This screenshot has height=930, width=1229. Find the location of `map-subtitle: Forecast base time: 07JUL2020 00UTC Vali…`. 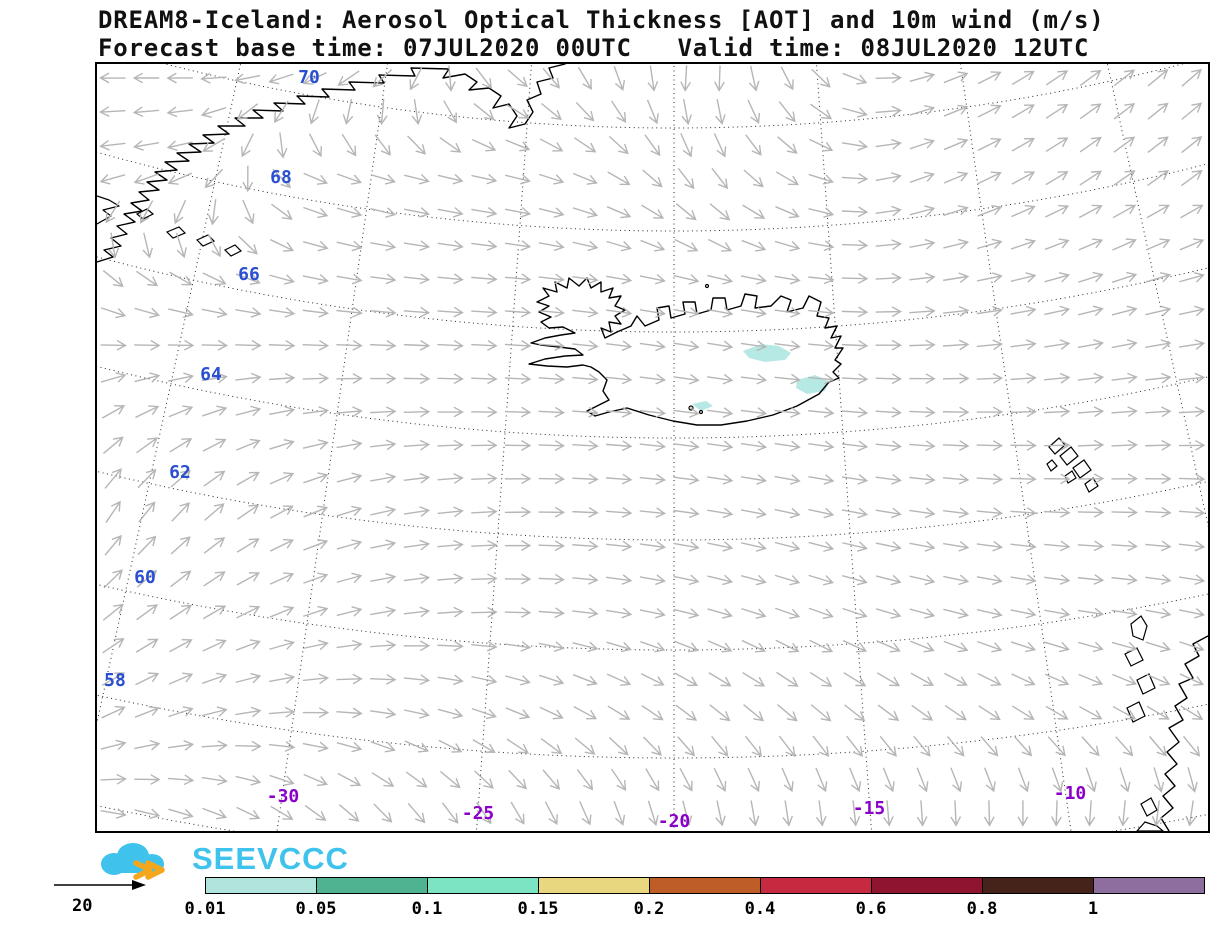

map-subtitle: Forecast base time: 07JUL2020 00UTC Vali… is located at coordinates (594, 48).